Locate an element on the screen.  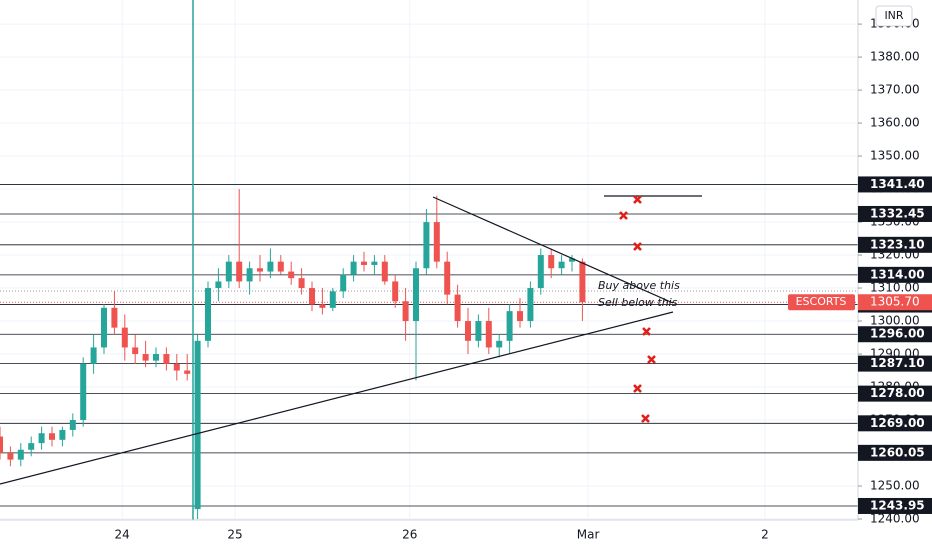
level-label: 1243.95 is located at coordinates (897, 505).